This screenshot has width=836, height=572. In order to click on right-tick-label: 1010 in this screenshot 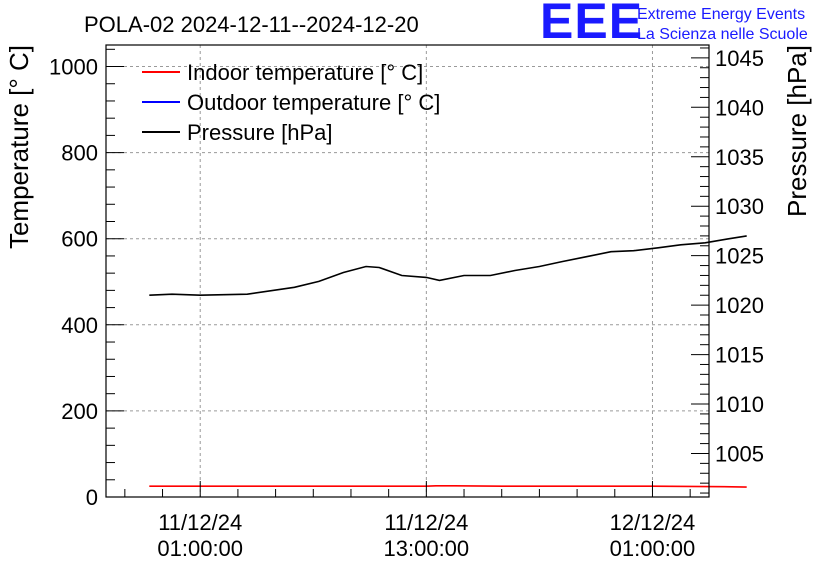, I will do `click(739, 404)`.